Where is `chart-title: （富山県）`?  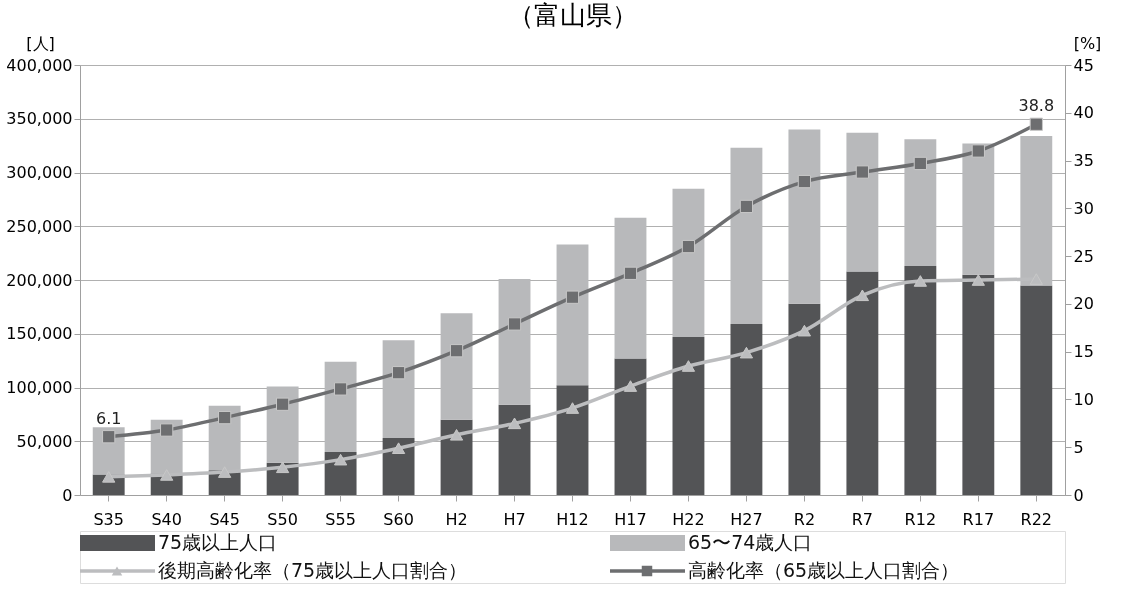
chart-title: （富山県） is located at coordinates (572, 15).